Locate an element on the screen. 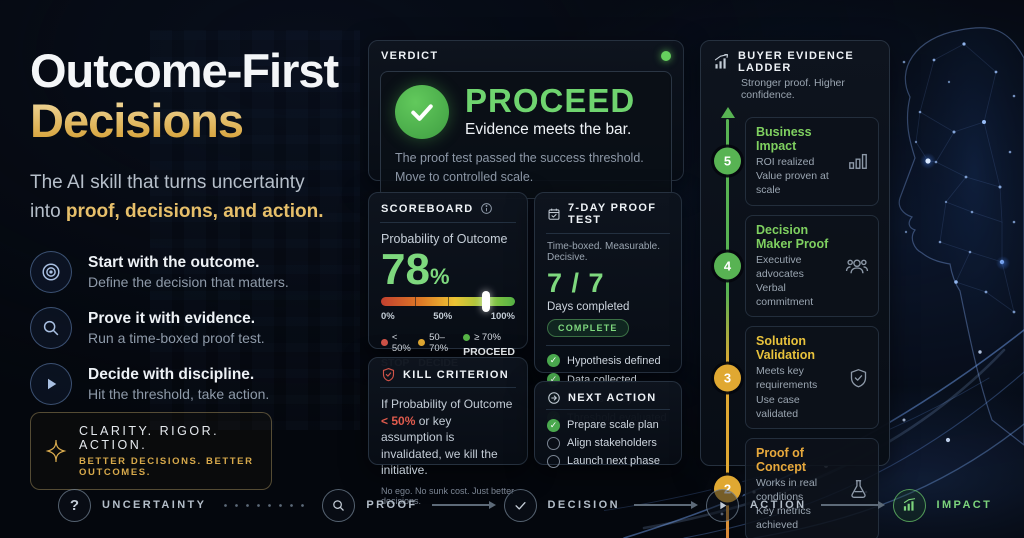 The width and height of the screenshot is (1024, 538). checkbox-checked: ✓ is located at coordinates (553, 425).